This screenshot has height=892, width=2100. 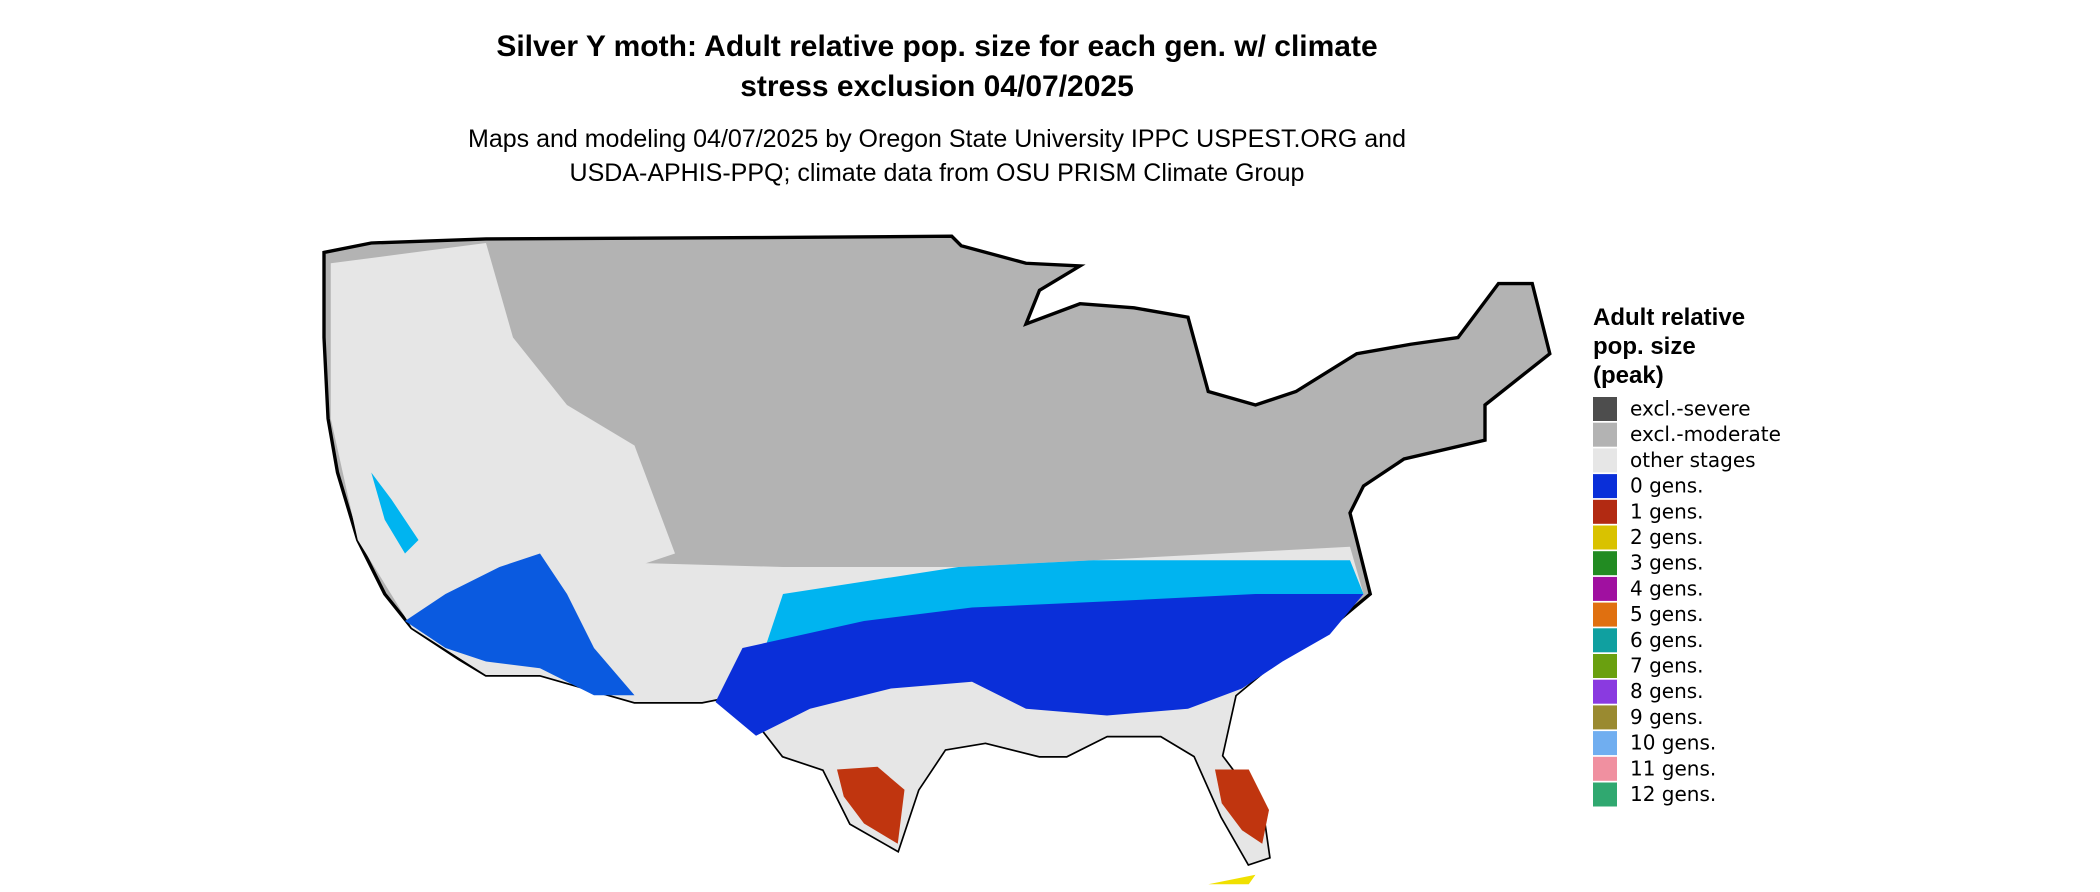 I want to click on legend-label: 9 gens., so click(x=1667, y=717).